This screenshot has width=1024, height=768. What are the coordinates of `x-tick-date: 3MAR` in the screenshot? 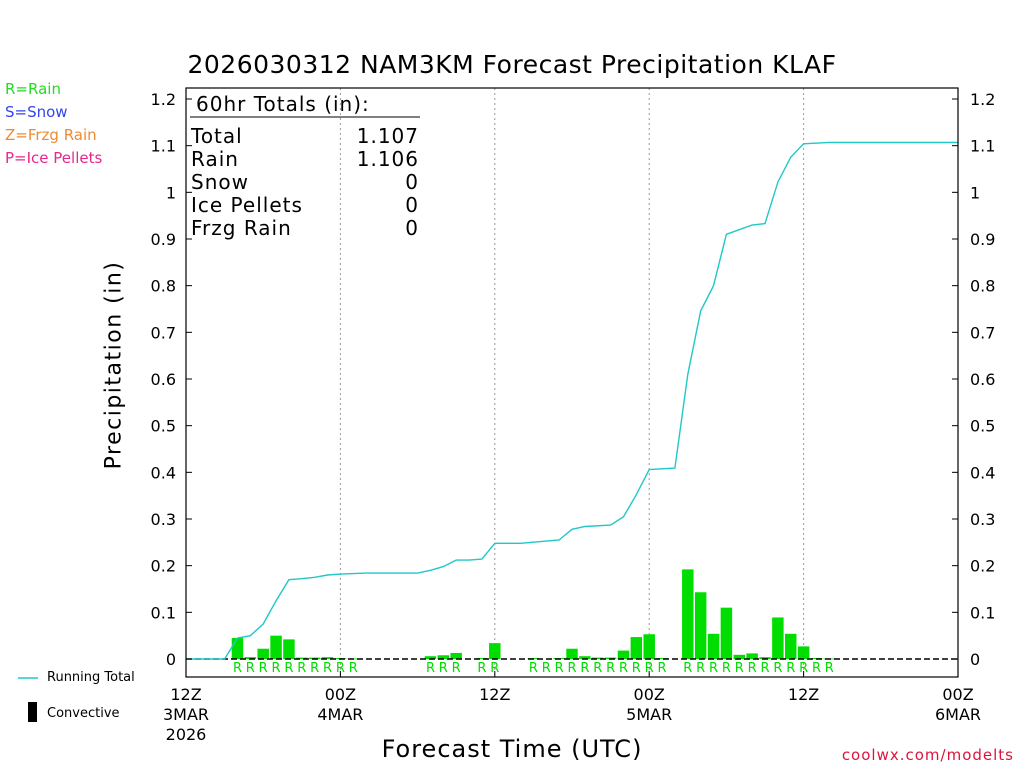 It's located at (186, 714).